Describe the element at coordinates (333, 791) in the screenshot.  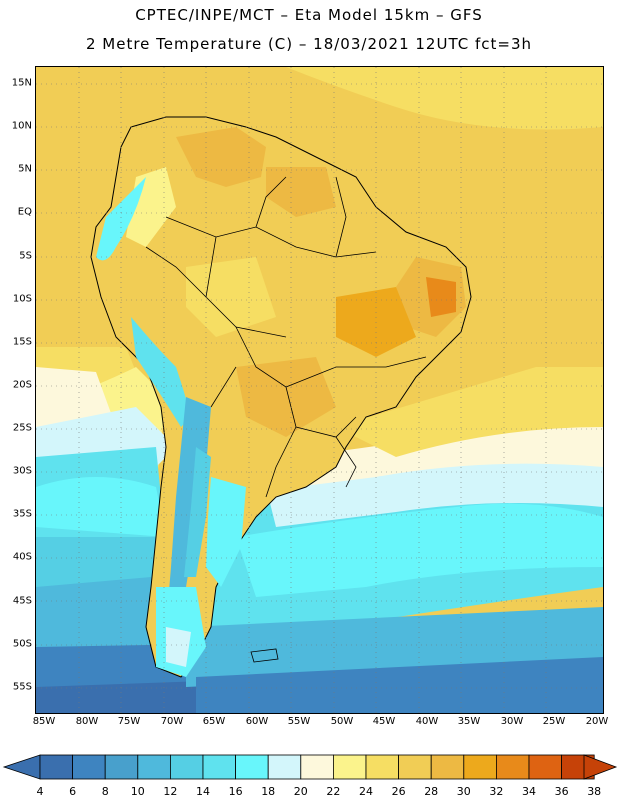
I see `color-scale-tick-label: 22` at that location.